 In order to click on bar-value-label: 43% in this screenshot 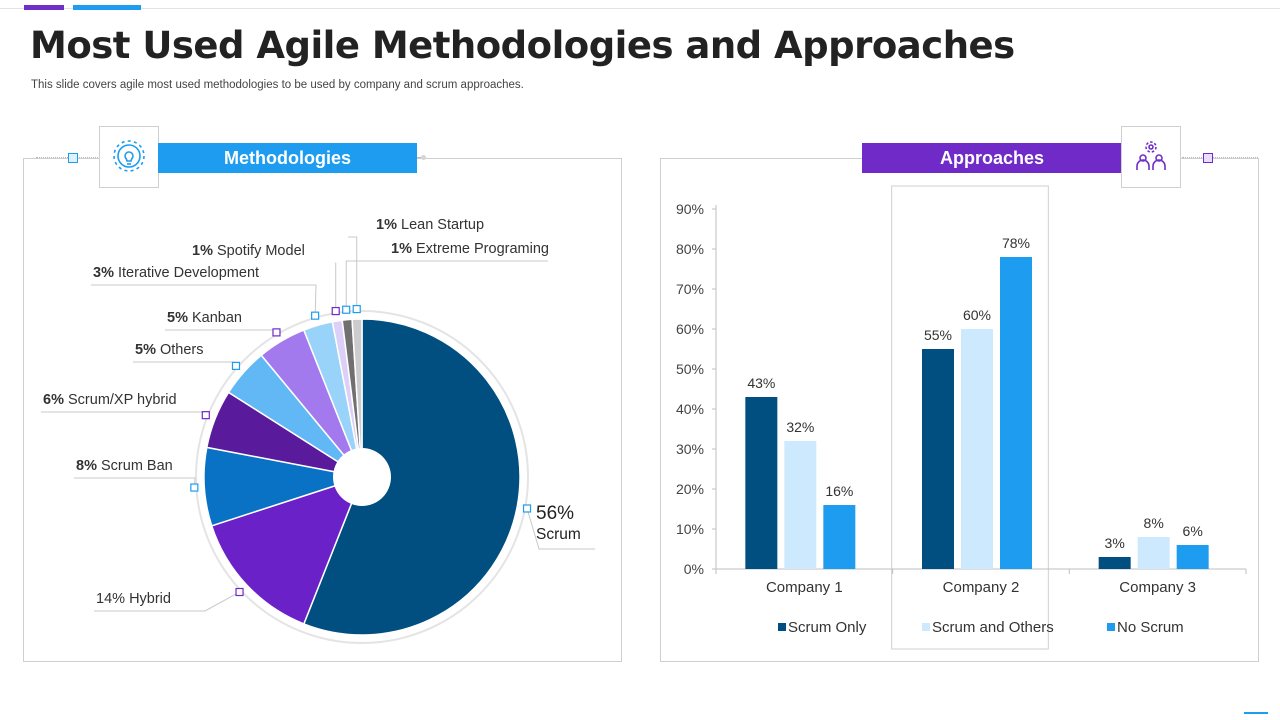, I will do `click(761, 383)`.